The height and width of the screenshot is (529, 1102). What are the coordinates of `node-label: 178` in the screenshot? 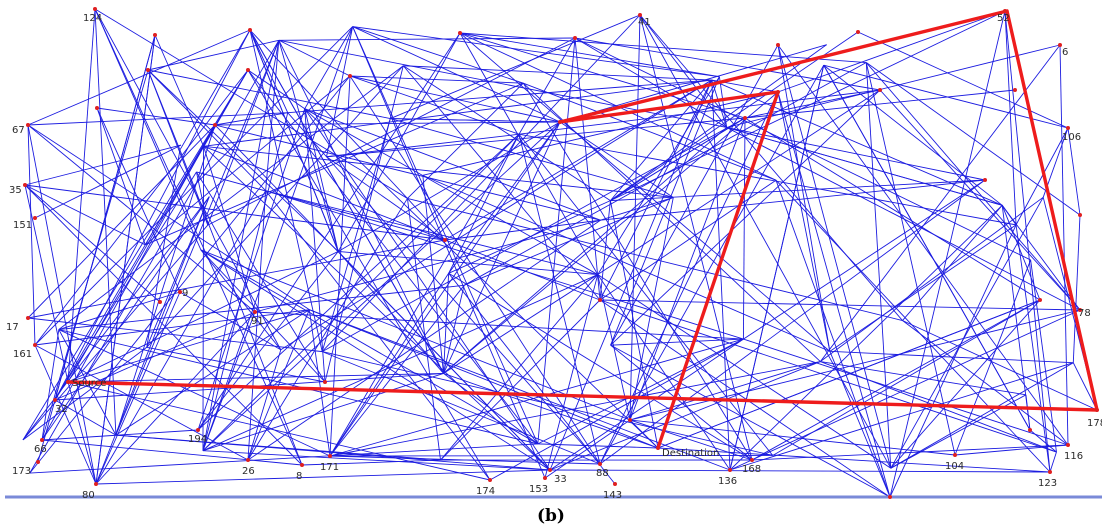 It's located at (1094, 423).